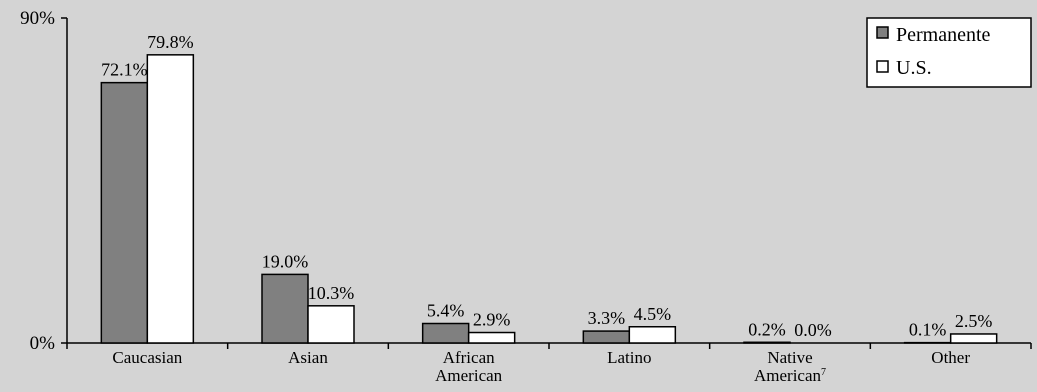 This screenshot has width=1037, height=392. What do you see at coordinates (943, 35) in the screenshot?
I see `legend-label-permanente: Permanente` at bounding box center [943, 35].